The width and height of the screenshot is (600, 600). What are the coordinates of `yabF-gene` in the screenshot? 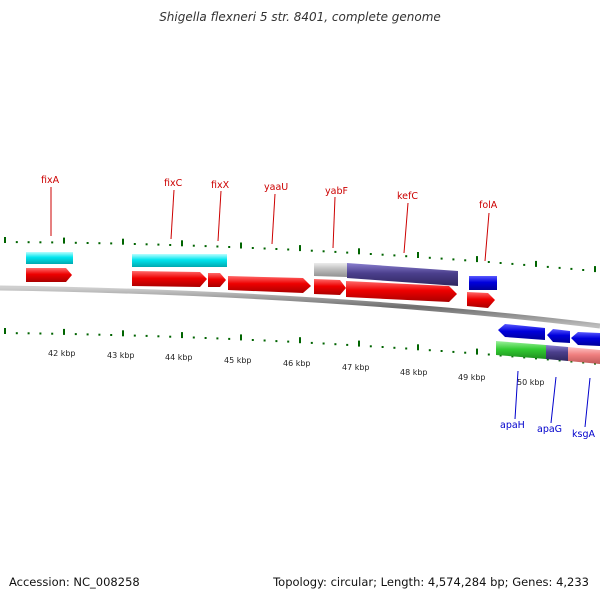 It's located at (330, 287).